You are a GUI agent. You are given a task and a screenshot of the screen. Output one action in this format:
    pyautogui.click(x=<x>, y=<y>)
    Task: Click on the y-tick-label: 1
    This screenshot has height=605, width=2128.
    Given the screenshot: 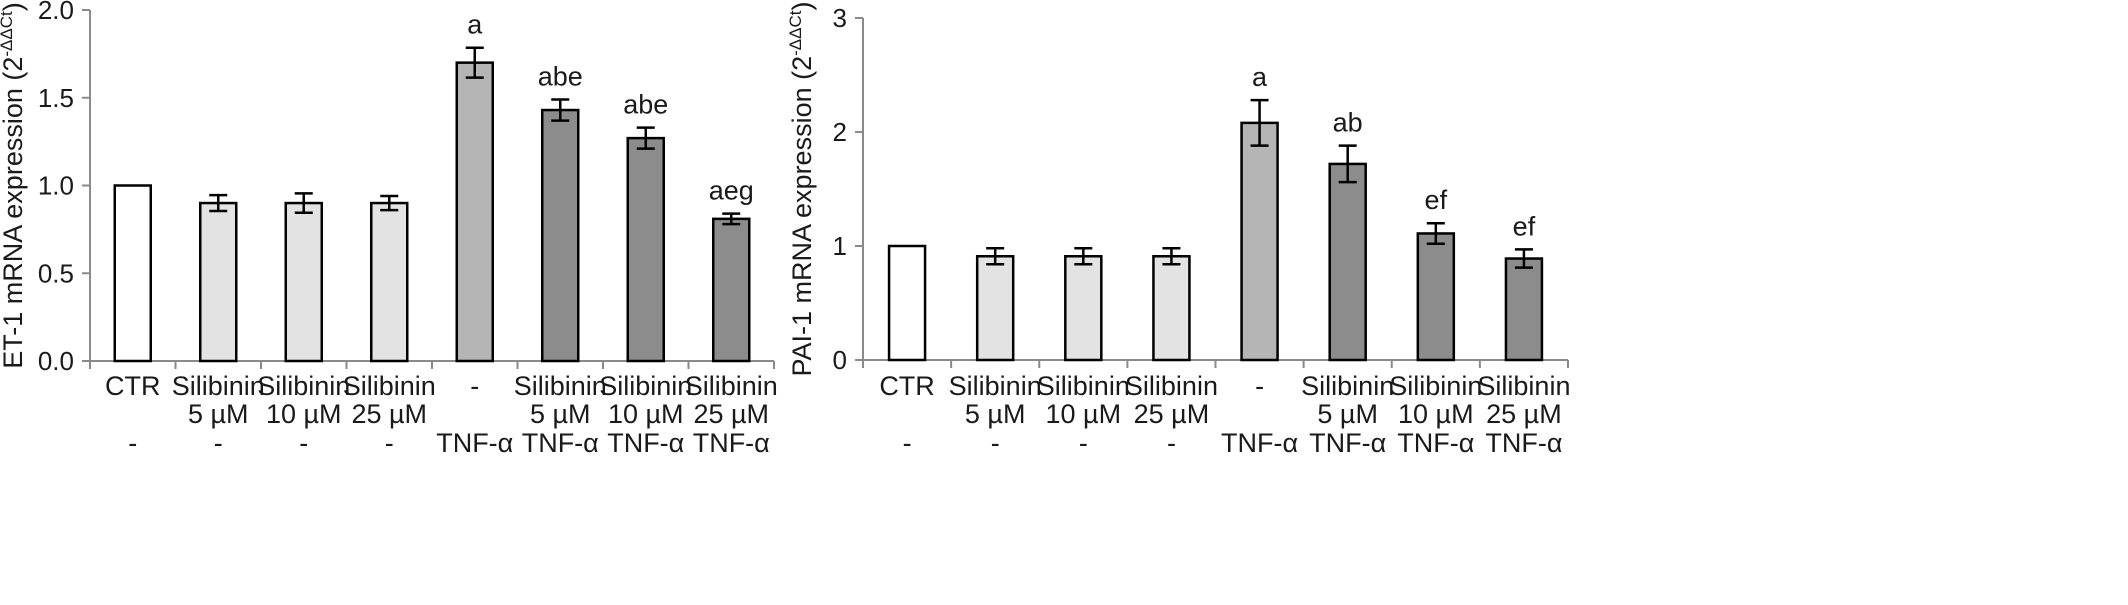 What is the action you would take?
    pyautogui.click(x=840, y=246)
    